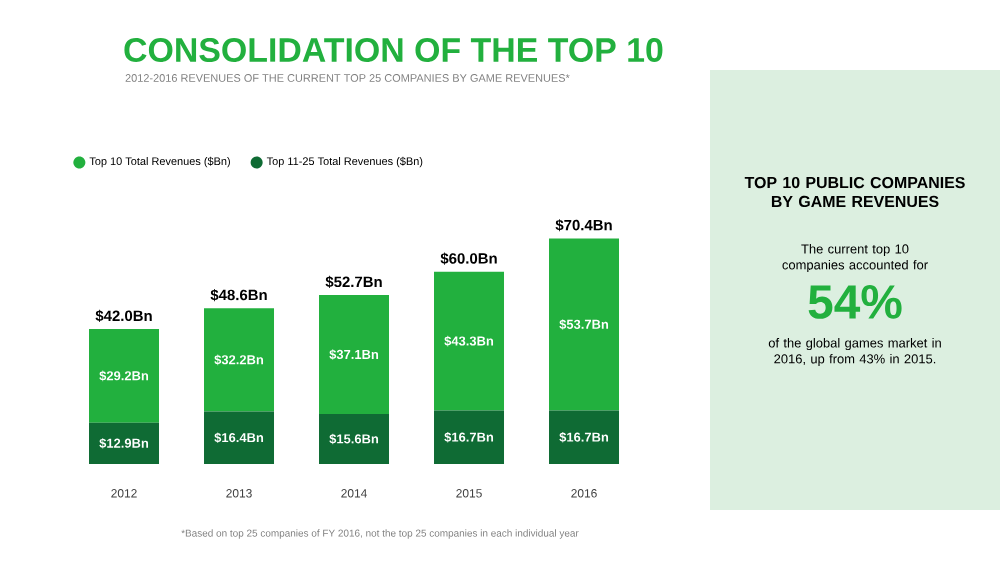 The image size is (1000, 582). Describe the element at coordinates (855, 302) in the screenshot. I see `text: 54%` at that location.